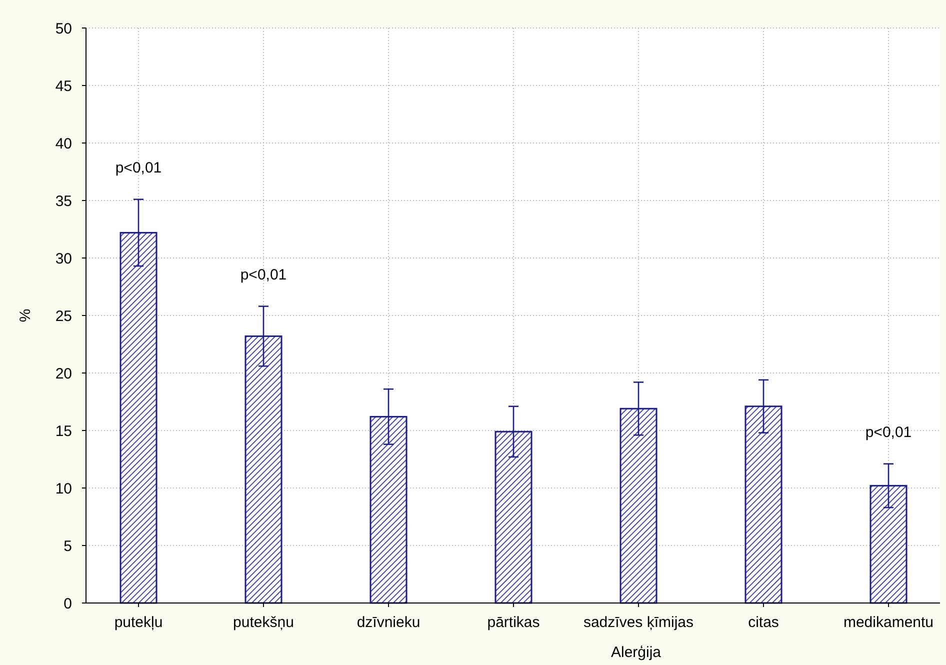 This screenshot has height=665, width=946. Describe the element at coordinates (888, 622) in the screenshot. I see `x-tick-label: medikamentu` at that location.